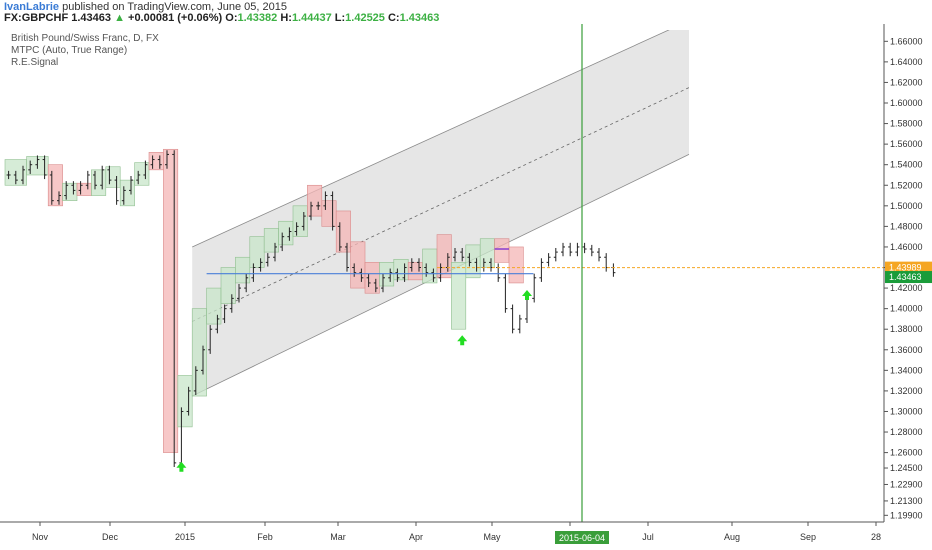 This screenshot has width=932, height=550. What do you see at coordinates (354, 381) in the screenshot?
I see `signal-arrows` at bounding box center [354, 381].